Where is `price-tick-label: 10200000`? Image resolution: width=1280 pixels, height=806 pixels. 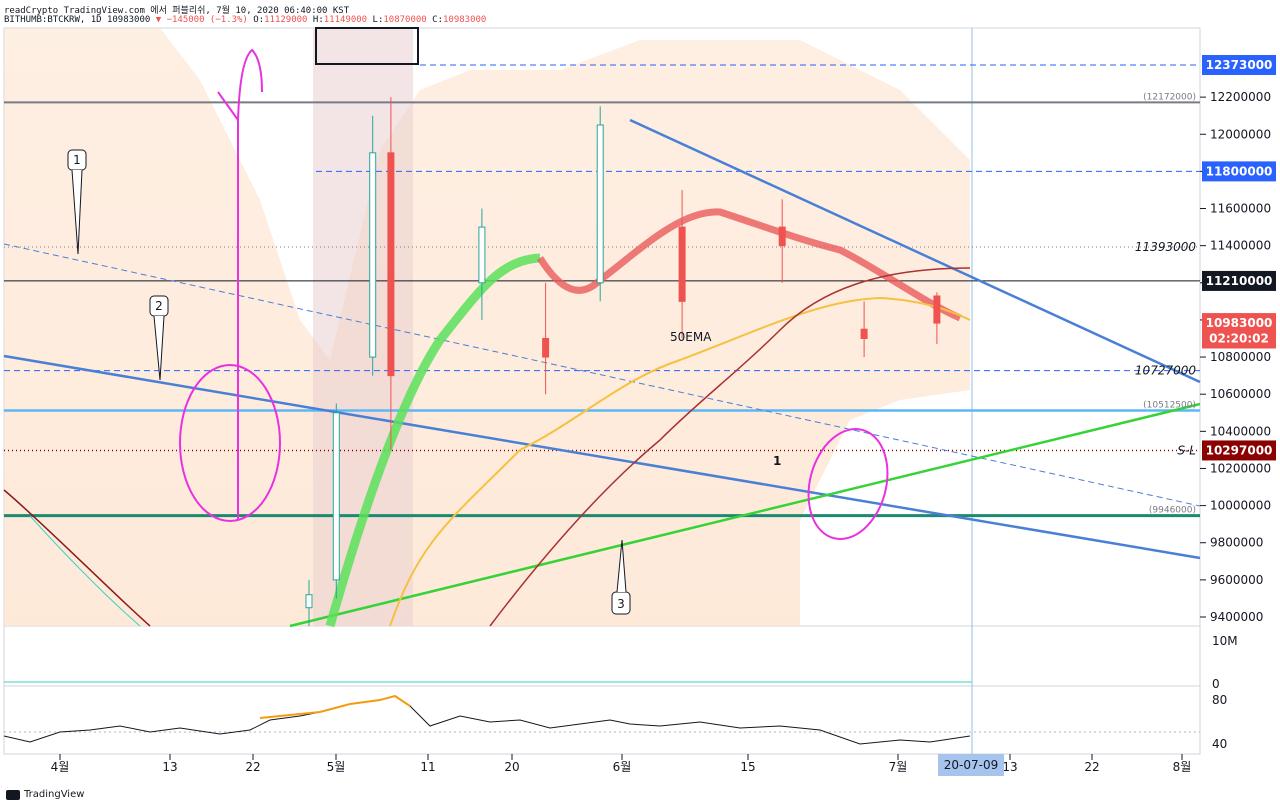 price-tick-label: 10200000 is located at coordinates (1240, 468).